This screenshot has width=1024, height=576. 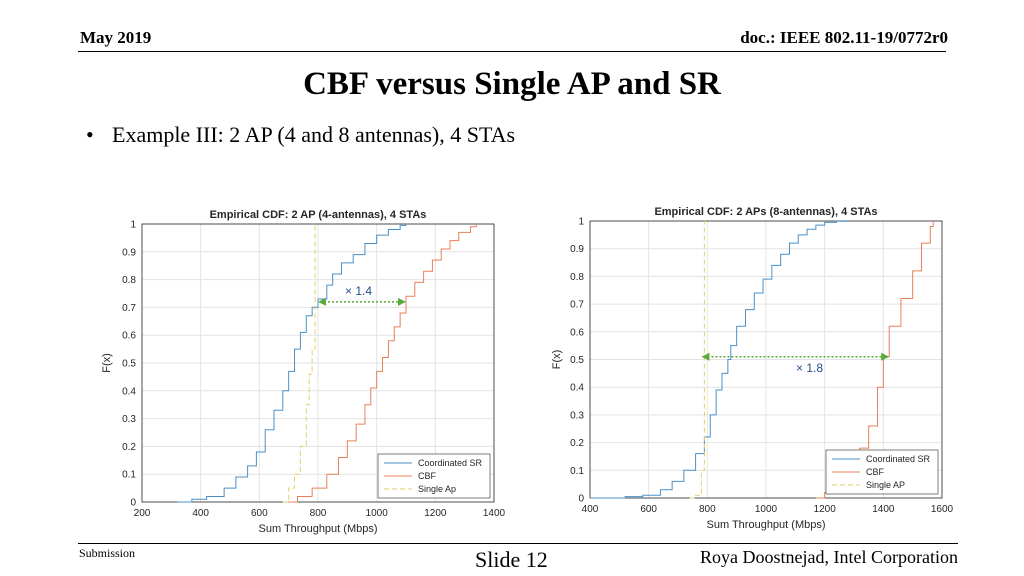 What do you see at coordinates (381, 363) in the screenshot?
I see `series-line-cbf` at bounding box center [381, 363].